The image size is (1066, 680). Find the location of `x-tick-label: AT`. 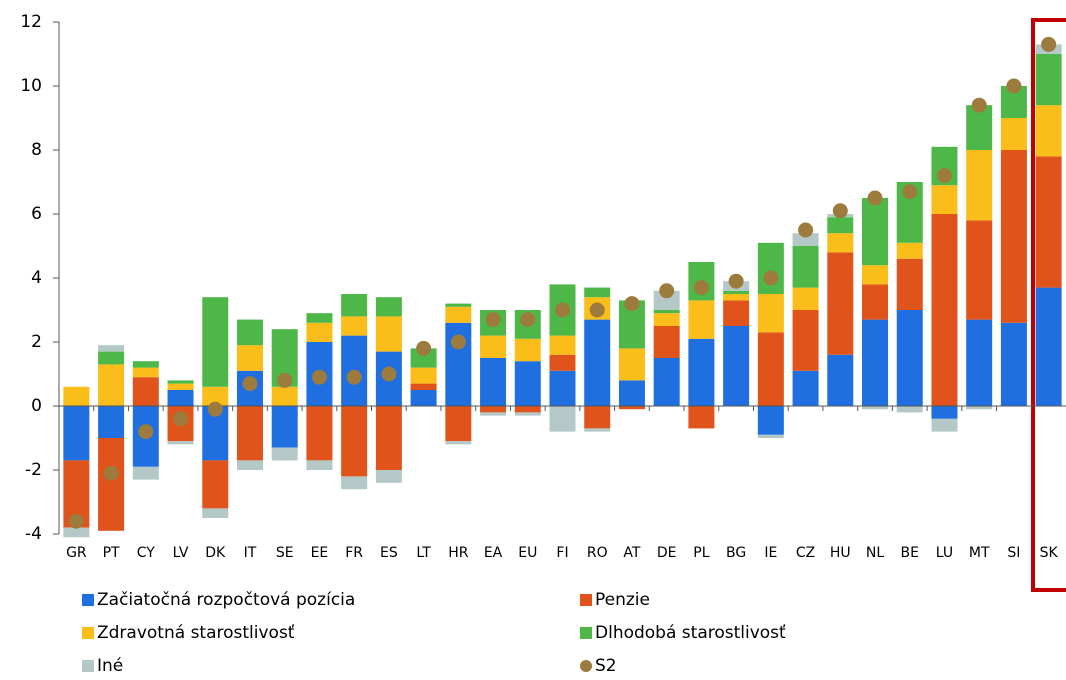

x-tick-label: AT is located at coordinates (631, 553).